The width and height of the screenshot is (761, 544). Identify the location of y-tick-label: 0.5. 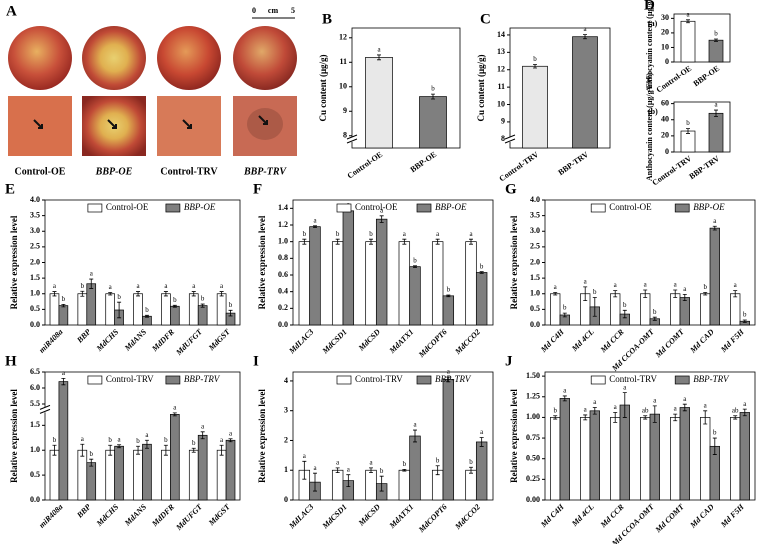
(35, 308).